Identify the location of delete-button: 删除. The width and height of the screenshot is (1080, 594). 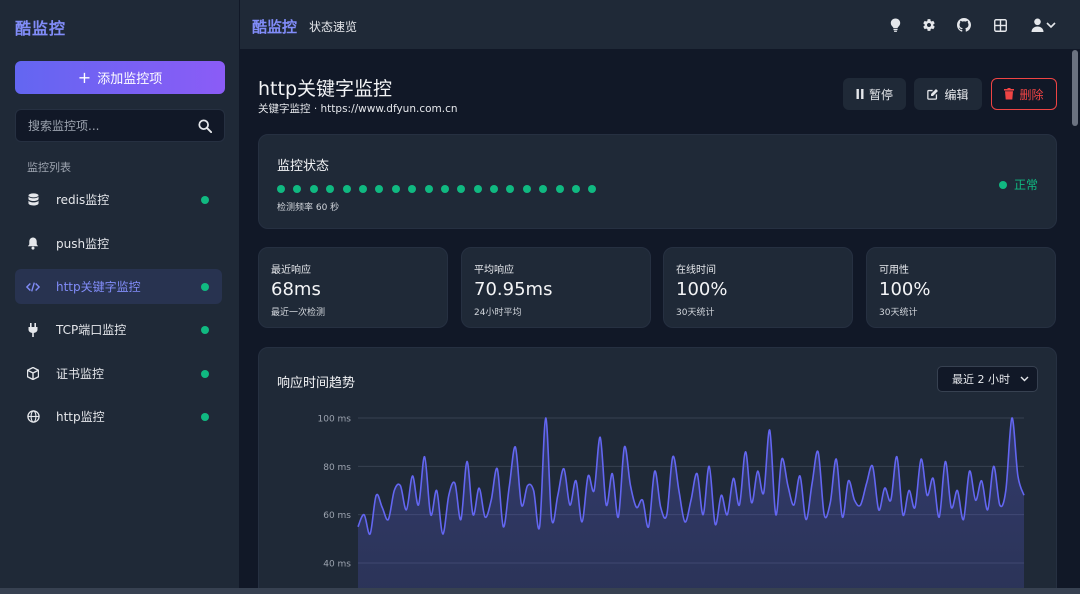
(1024, 94).